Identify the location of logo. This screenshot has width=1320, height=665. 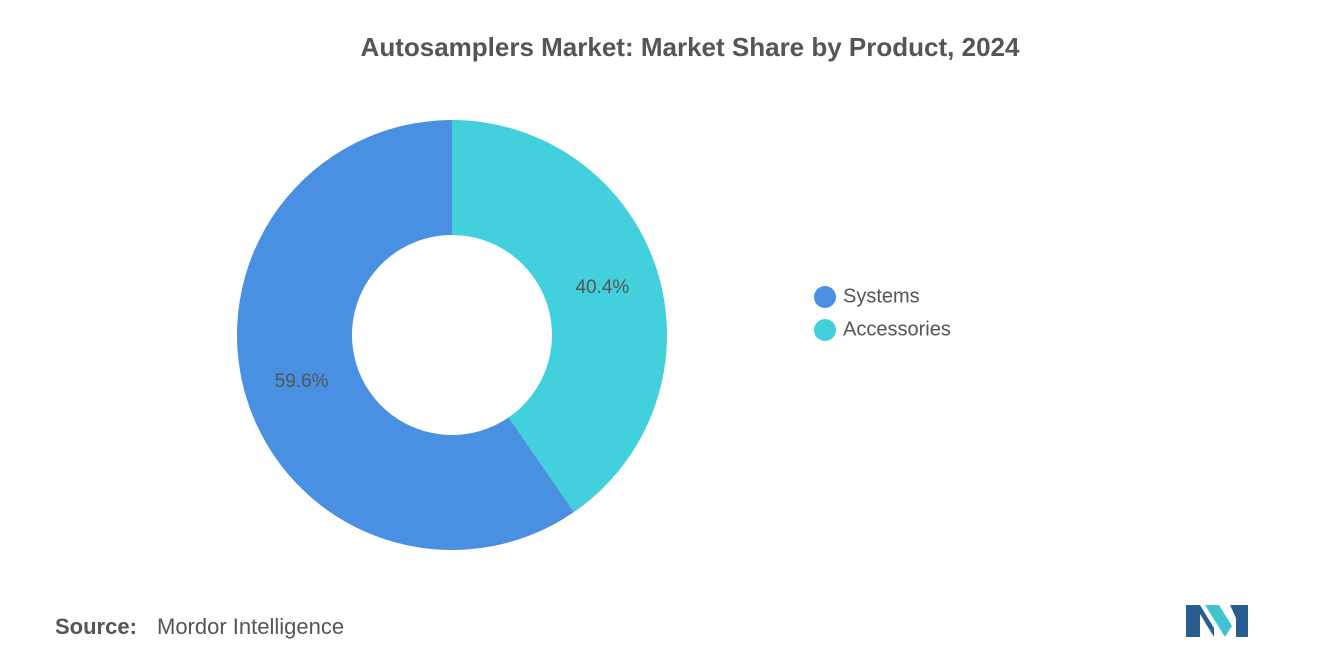
(1217, 621).